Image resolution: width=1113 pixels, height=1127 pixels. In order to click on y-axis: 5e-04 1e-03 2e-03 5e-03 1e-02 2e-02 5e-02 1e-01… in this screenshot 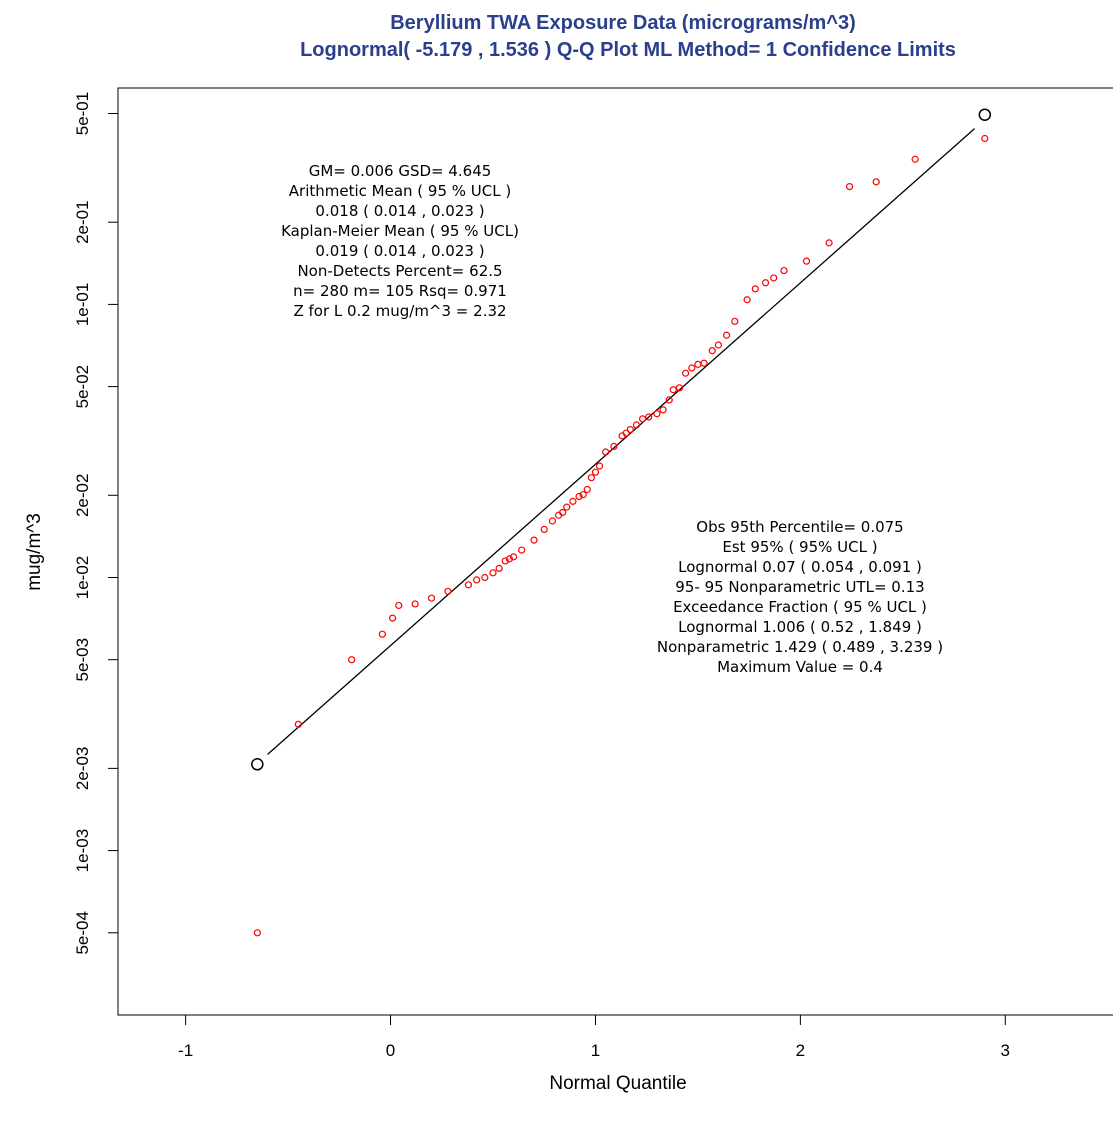, I will do `click(95, 523)`.